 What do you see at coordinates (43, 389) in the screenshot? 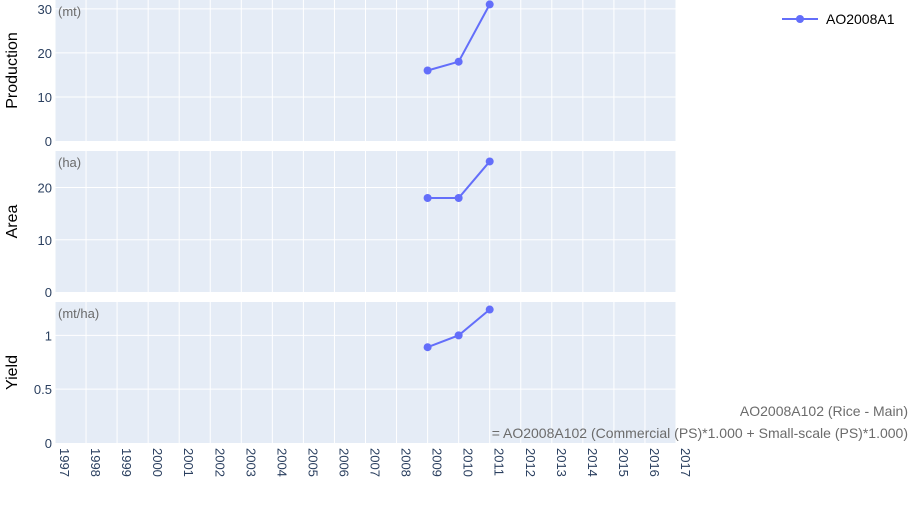
I see `y-tick-label: 0.5` at bounding box center [43, 389].